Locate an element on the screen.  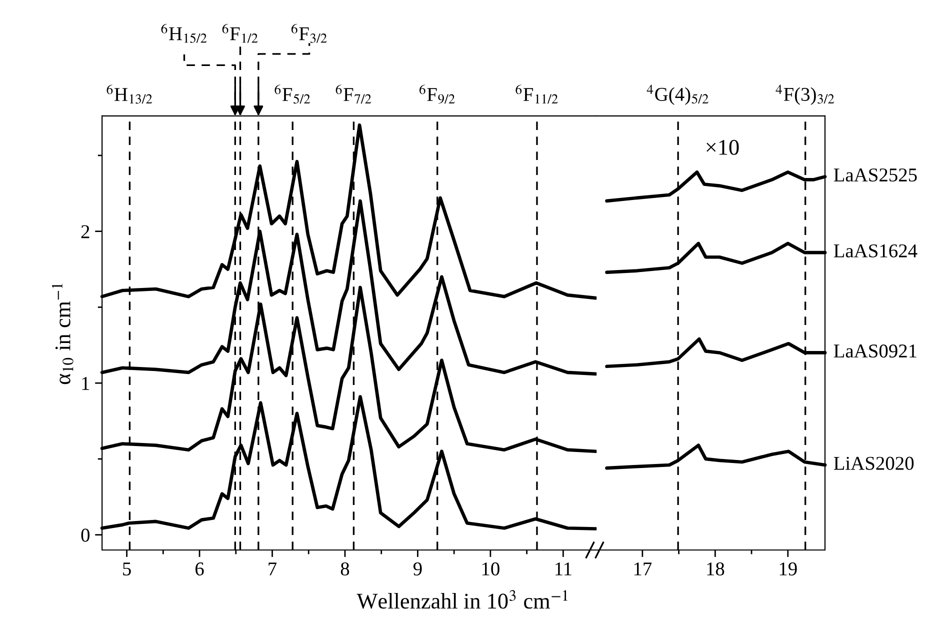
x-tick-label: 17 is located at coordinates (643, 569).